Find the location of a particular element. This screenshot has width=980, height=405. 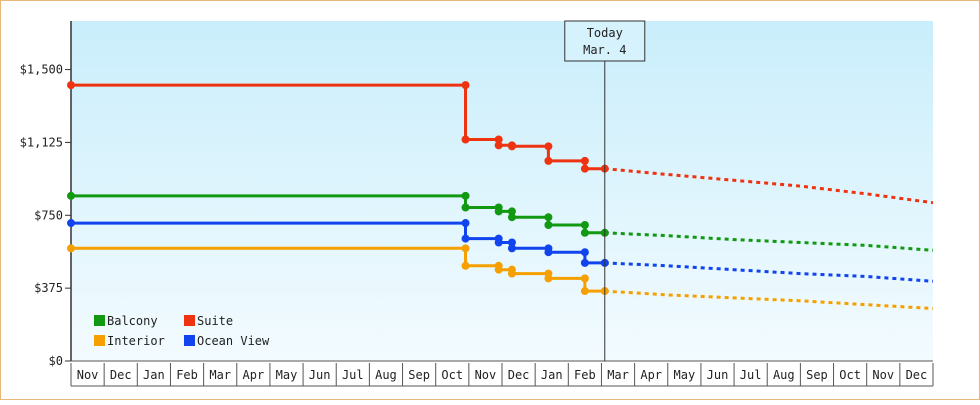

y-tick-label: $1,500 is located at coordinates (41, 70).